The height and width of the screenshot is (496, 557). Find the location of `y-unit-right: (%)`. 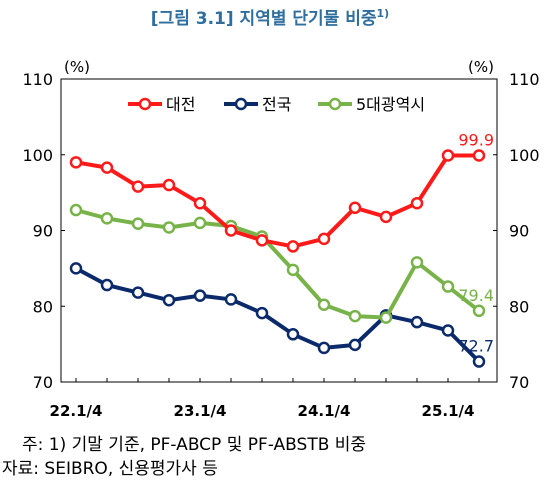

y-unit-right: (%) is located at coordinates (481, 67).